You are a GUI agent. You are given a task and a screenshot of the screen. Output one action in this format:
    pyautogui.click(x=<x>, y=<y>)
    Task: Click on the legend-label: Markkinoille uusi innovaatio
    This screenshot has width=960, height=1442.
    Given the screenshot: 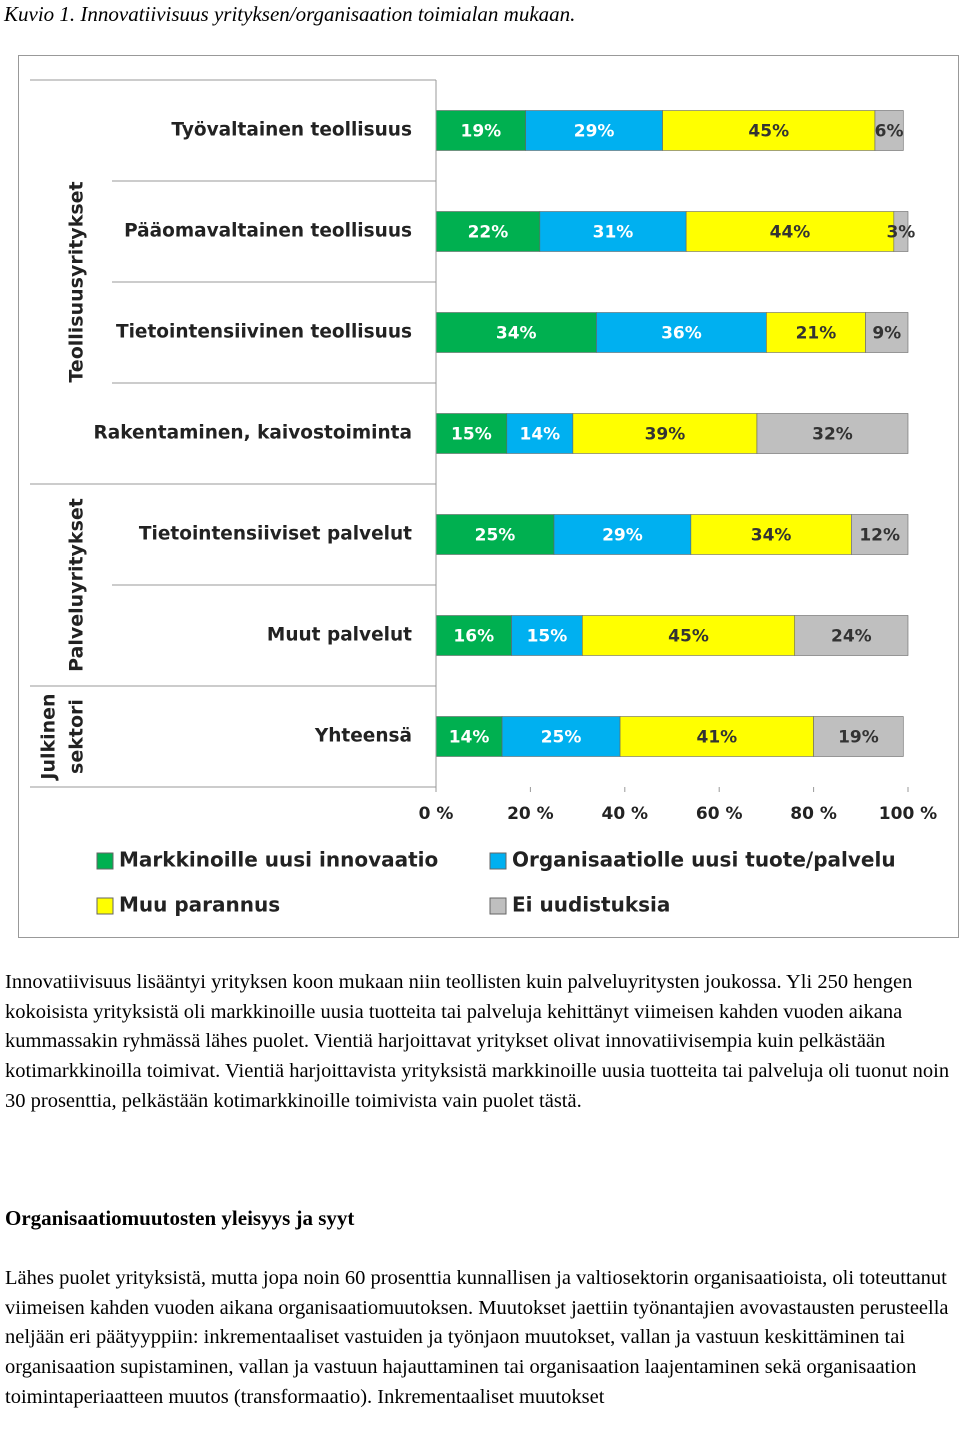 What is the action you would take?
    pyautogui.click(x=278, y=860)
    